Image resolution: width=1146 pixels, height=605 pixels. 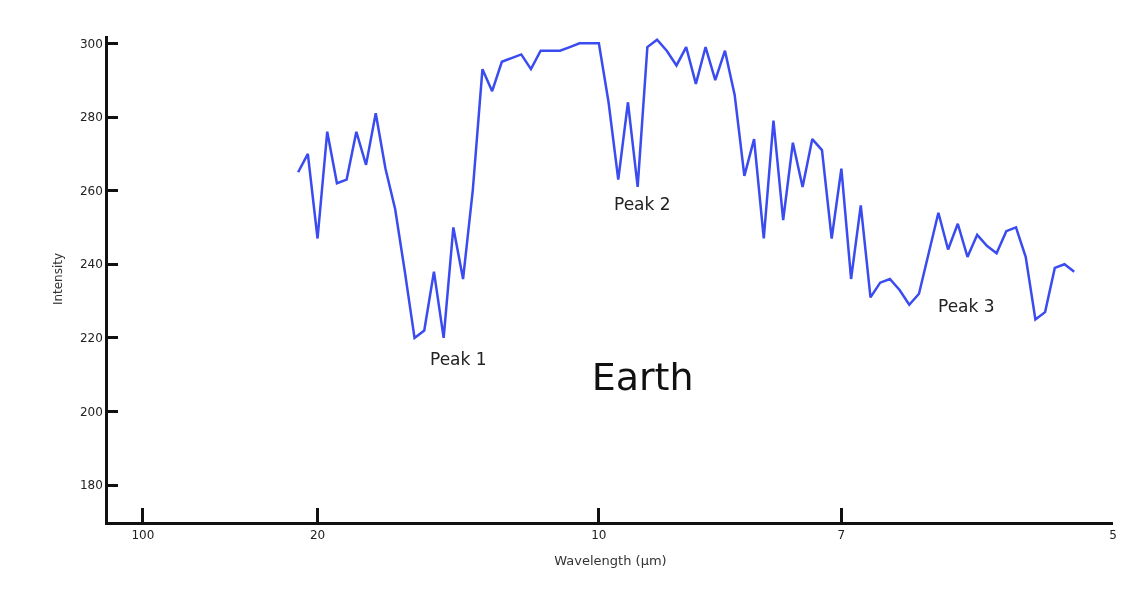 What do you see at coordinates (143, 535) in the screenshot?
I see `x-tick-label: 100` at bounding box center [143, 535].